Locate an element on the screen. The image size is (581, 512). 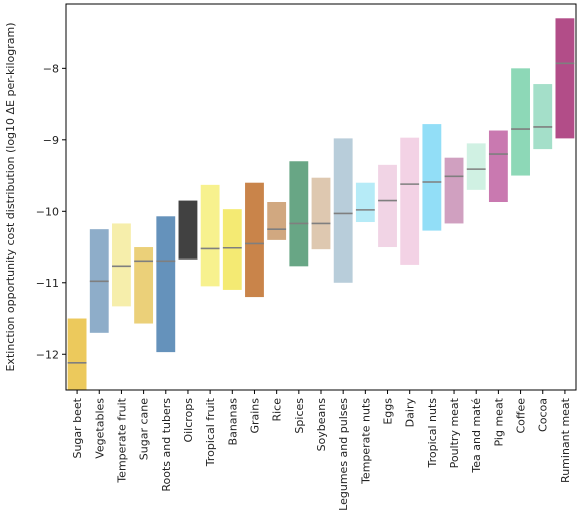
x-tick-label: Tea and maté is located at coordinates (476, 436).